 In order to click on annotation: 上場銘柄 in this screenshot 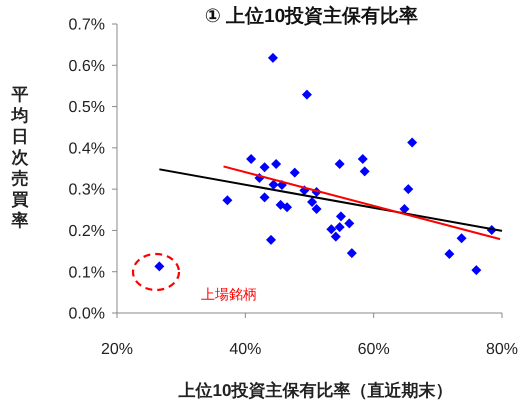, I will do `click(229, 294)`.